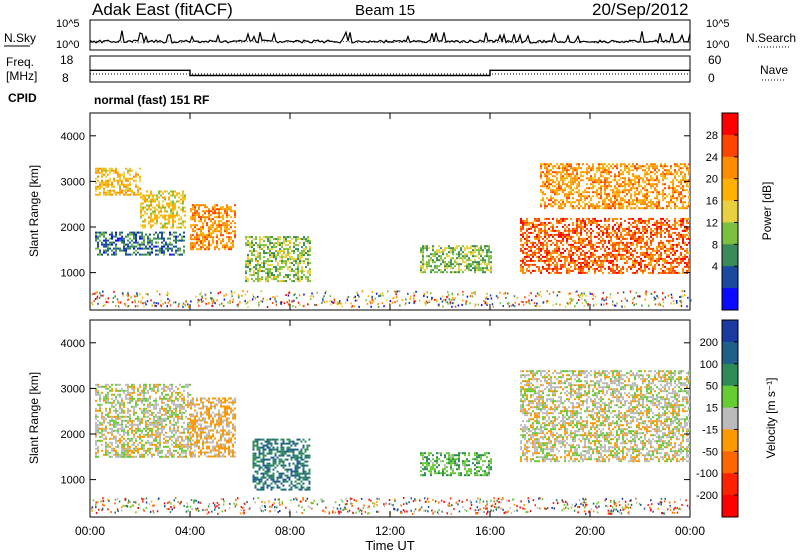 The image size is (800, 554). I want to click on frequency-panel: Freq. [MHz] 18 8 60 0 Nave, so click(397, 69).